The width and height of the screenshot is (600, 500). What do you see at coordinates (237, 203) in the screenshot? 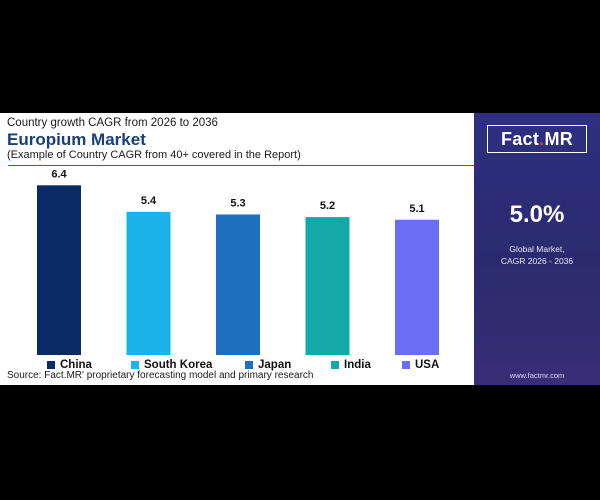
I see `data-label-japan: 5.3` at bounding box center [237, 203].